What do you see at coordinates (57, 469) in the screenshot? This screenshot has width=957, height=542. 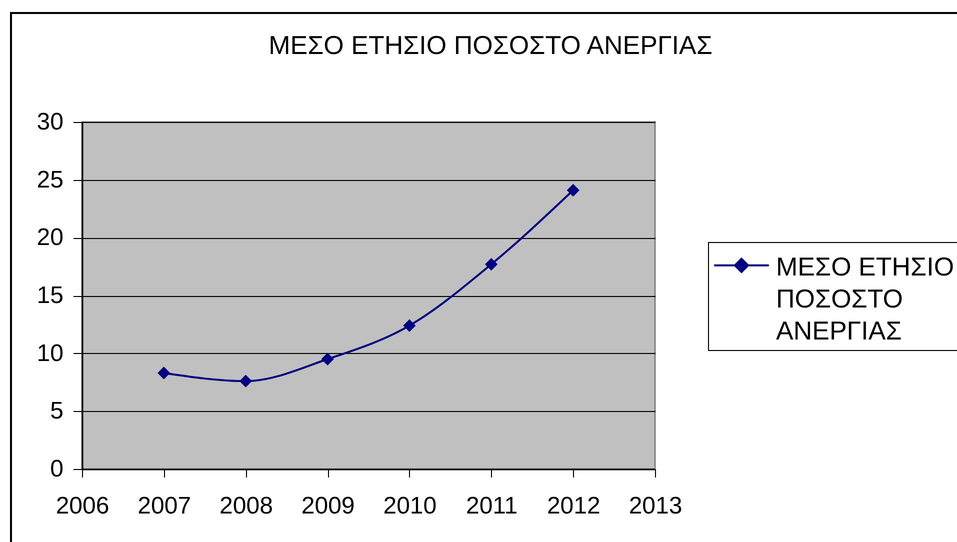 I see `y-tick-label: 0` at bounding box center [57, 469].